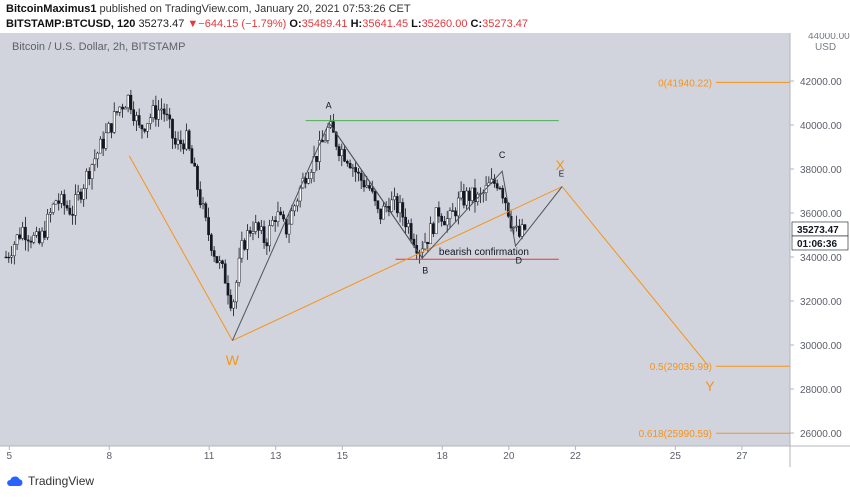 The height and width of the screenshot is (497, 850). Describe the element at coordinates (343, 456) in the screenshot. I see `time-tick-label: 15` at that location.